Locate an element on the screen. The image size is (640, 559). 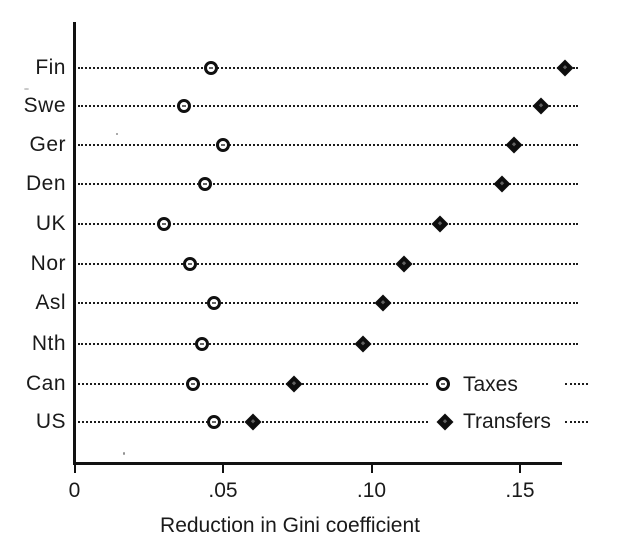
legend-transfers-label: Transfers is located at coordinates (507, 421).